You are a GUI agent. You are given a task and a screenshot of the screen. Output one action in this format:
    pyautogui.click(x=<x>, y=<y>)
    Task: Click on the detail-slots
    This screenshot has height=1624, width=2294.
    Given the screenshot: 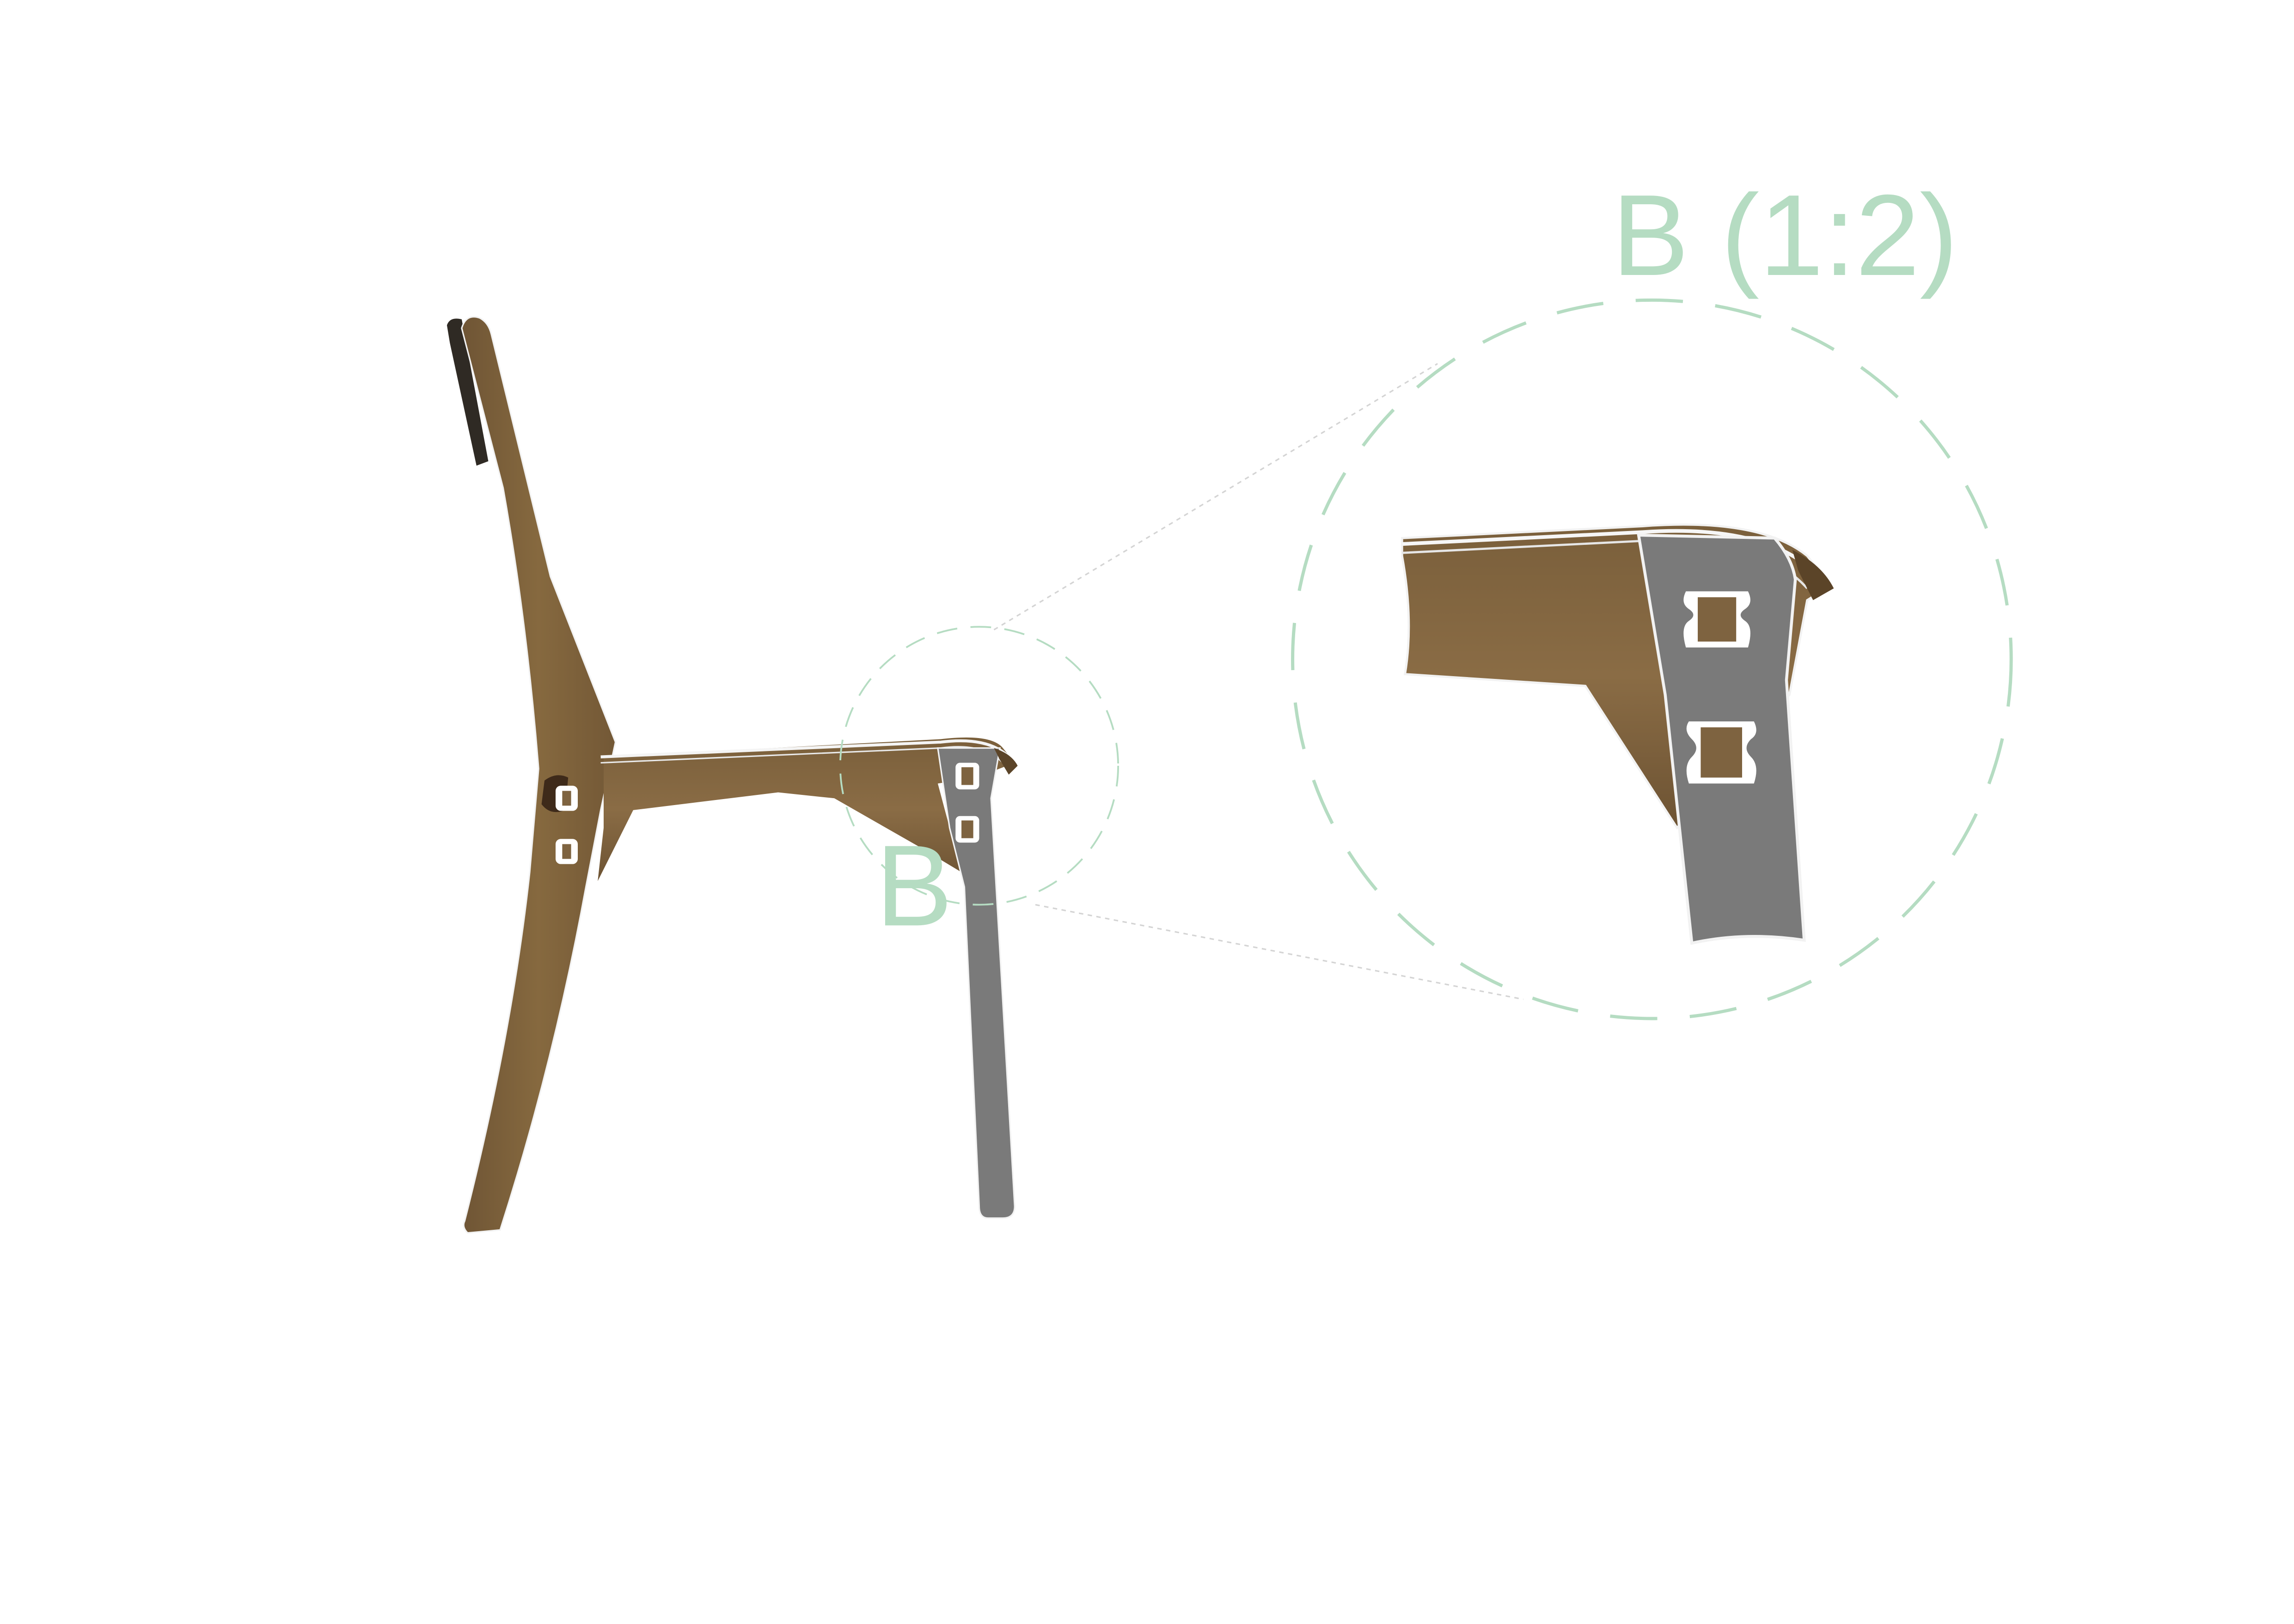 What is the action you would take?
    pyautogui.click(x=1720, y=687)
    